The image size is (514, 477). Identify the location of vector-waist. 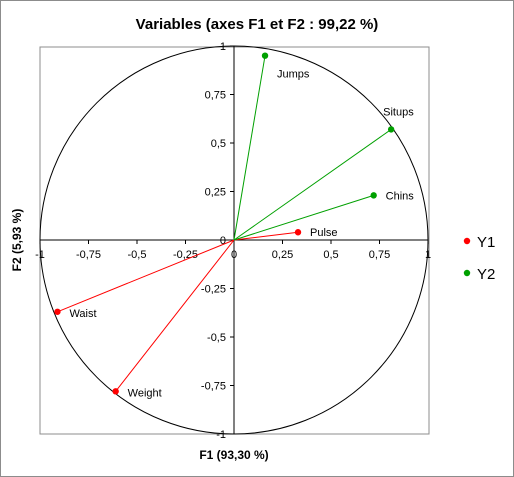
(146, 276).